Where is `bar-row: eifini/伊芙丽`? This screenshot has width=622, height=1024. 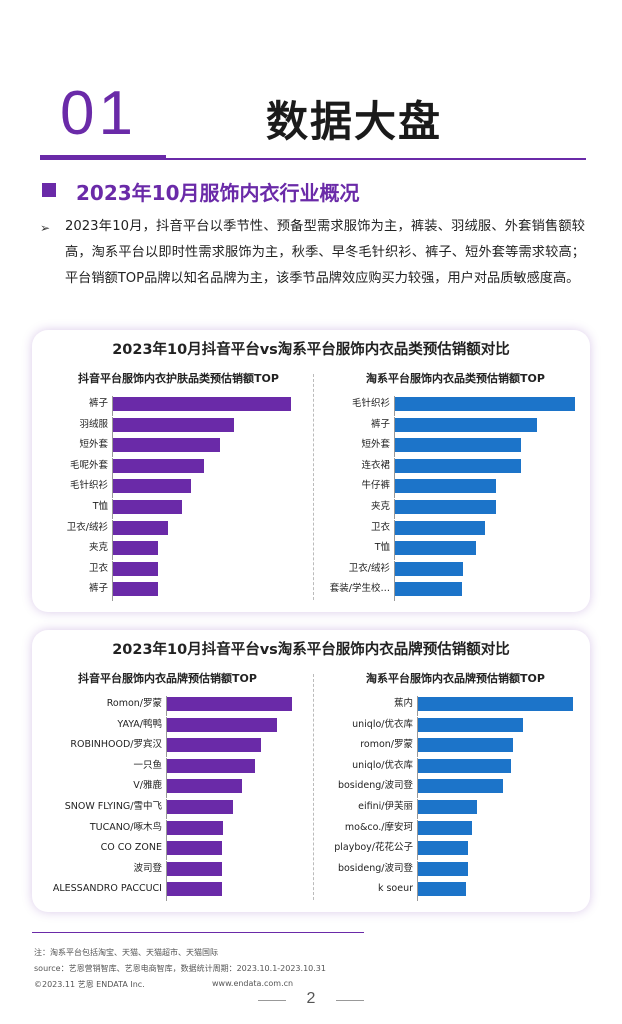
bar-row: eifini/伊芙丽 is located at coordinates (450, 809).